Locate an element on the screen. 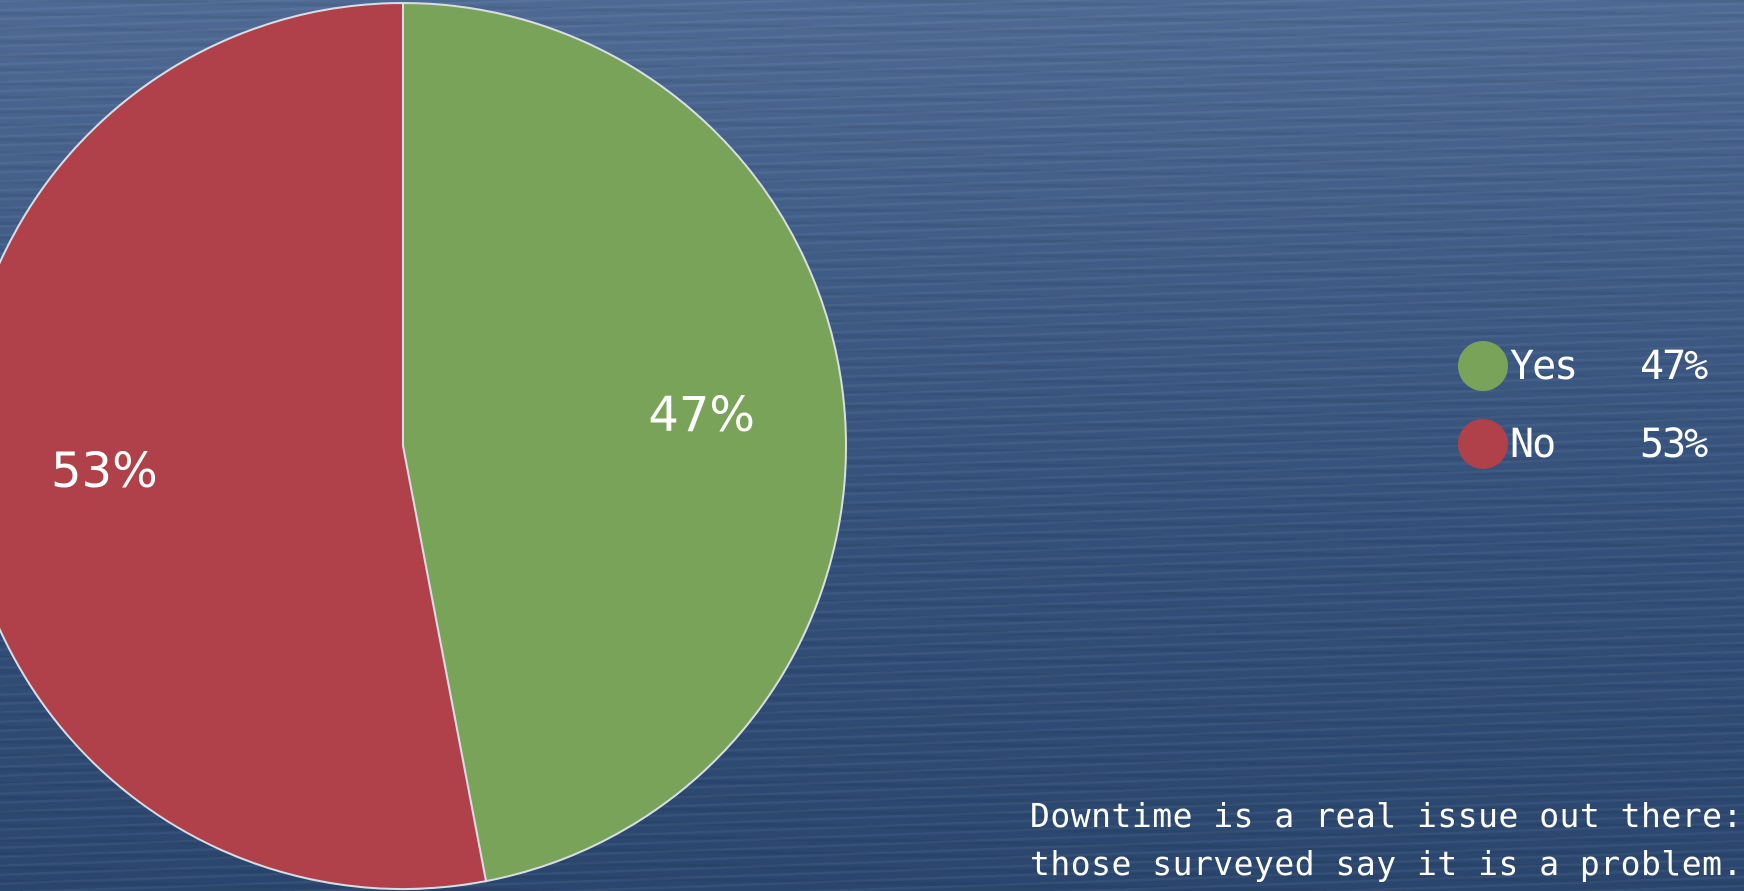  legend-label-yes: Yes is located at coordinates (1544, 366).